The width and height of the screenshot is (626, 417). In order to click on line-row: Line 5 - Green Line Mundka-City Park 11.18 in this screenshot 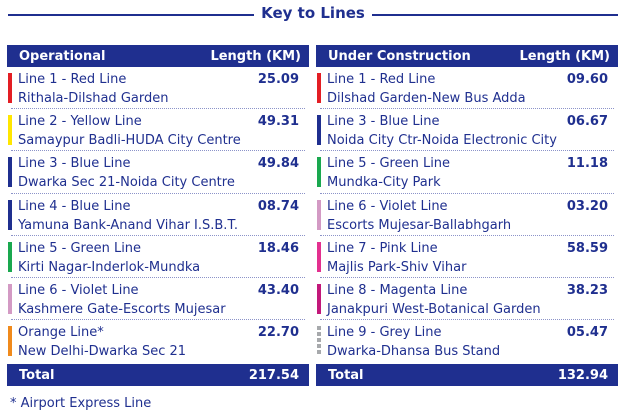, I will do `click(467, 172)`.